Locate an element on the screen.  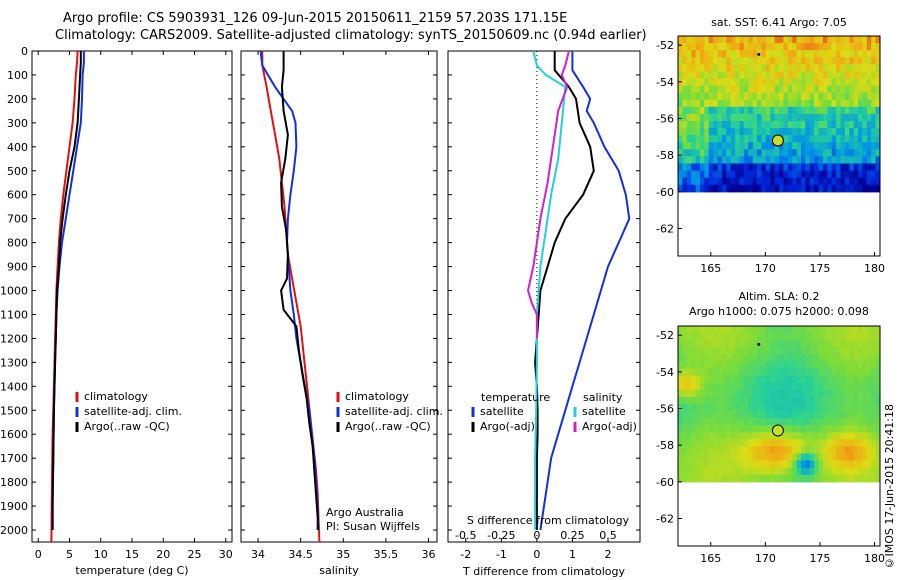
difference-xtick-label: -2 is located at coordinates (465, 554).